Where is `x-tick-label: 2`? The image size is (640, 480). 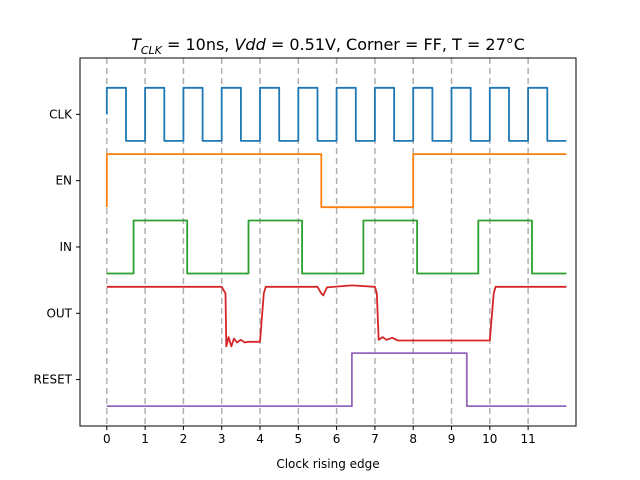 x-tick-label: 2 is located at coordinates (184, 439).